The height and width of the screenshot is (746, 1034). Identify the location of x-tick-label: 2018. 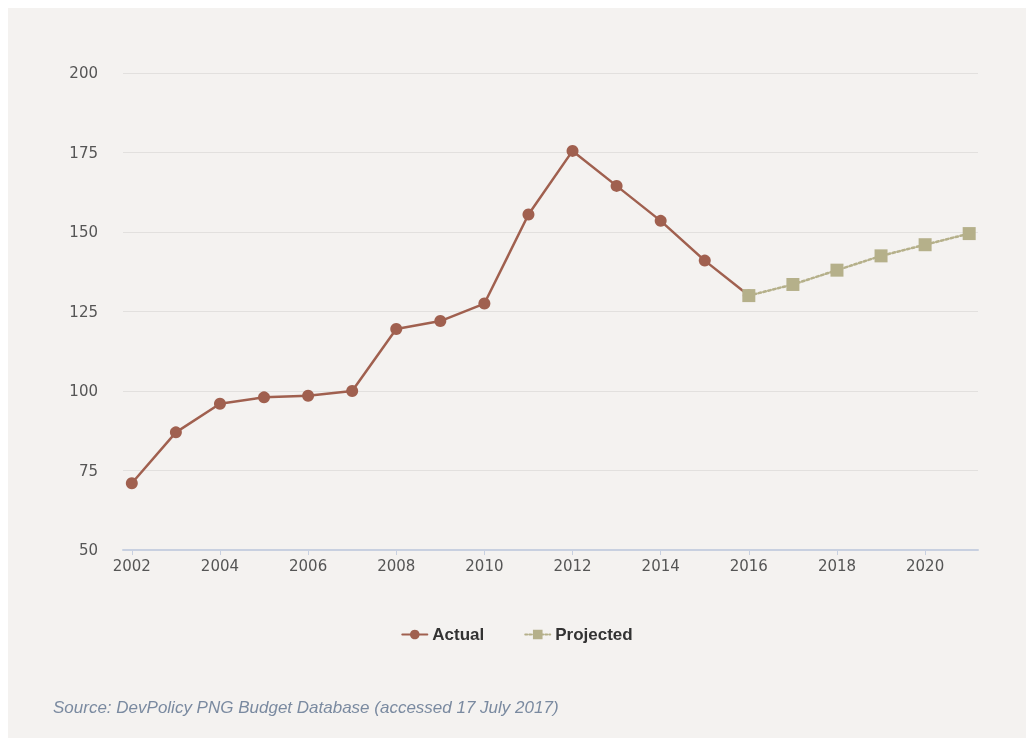
(837, 565).